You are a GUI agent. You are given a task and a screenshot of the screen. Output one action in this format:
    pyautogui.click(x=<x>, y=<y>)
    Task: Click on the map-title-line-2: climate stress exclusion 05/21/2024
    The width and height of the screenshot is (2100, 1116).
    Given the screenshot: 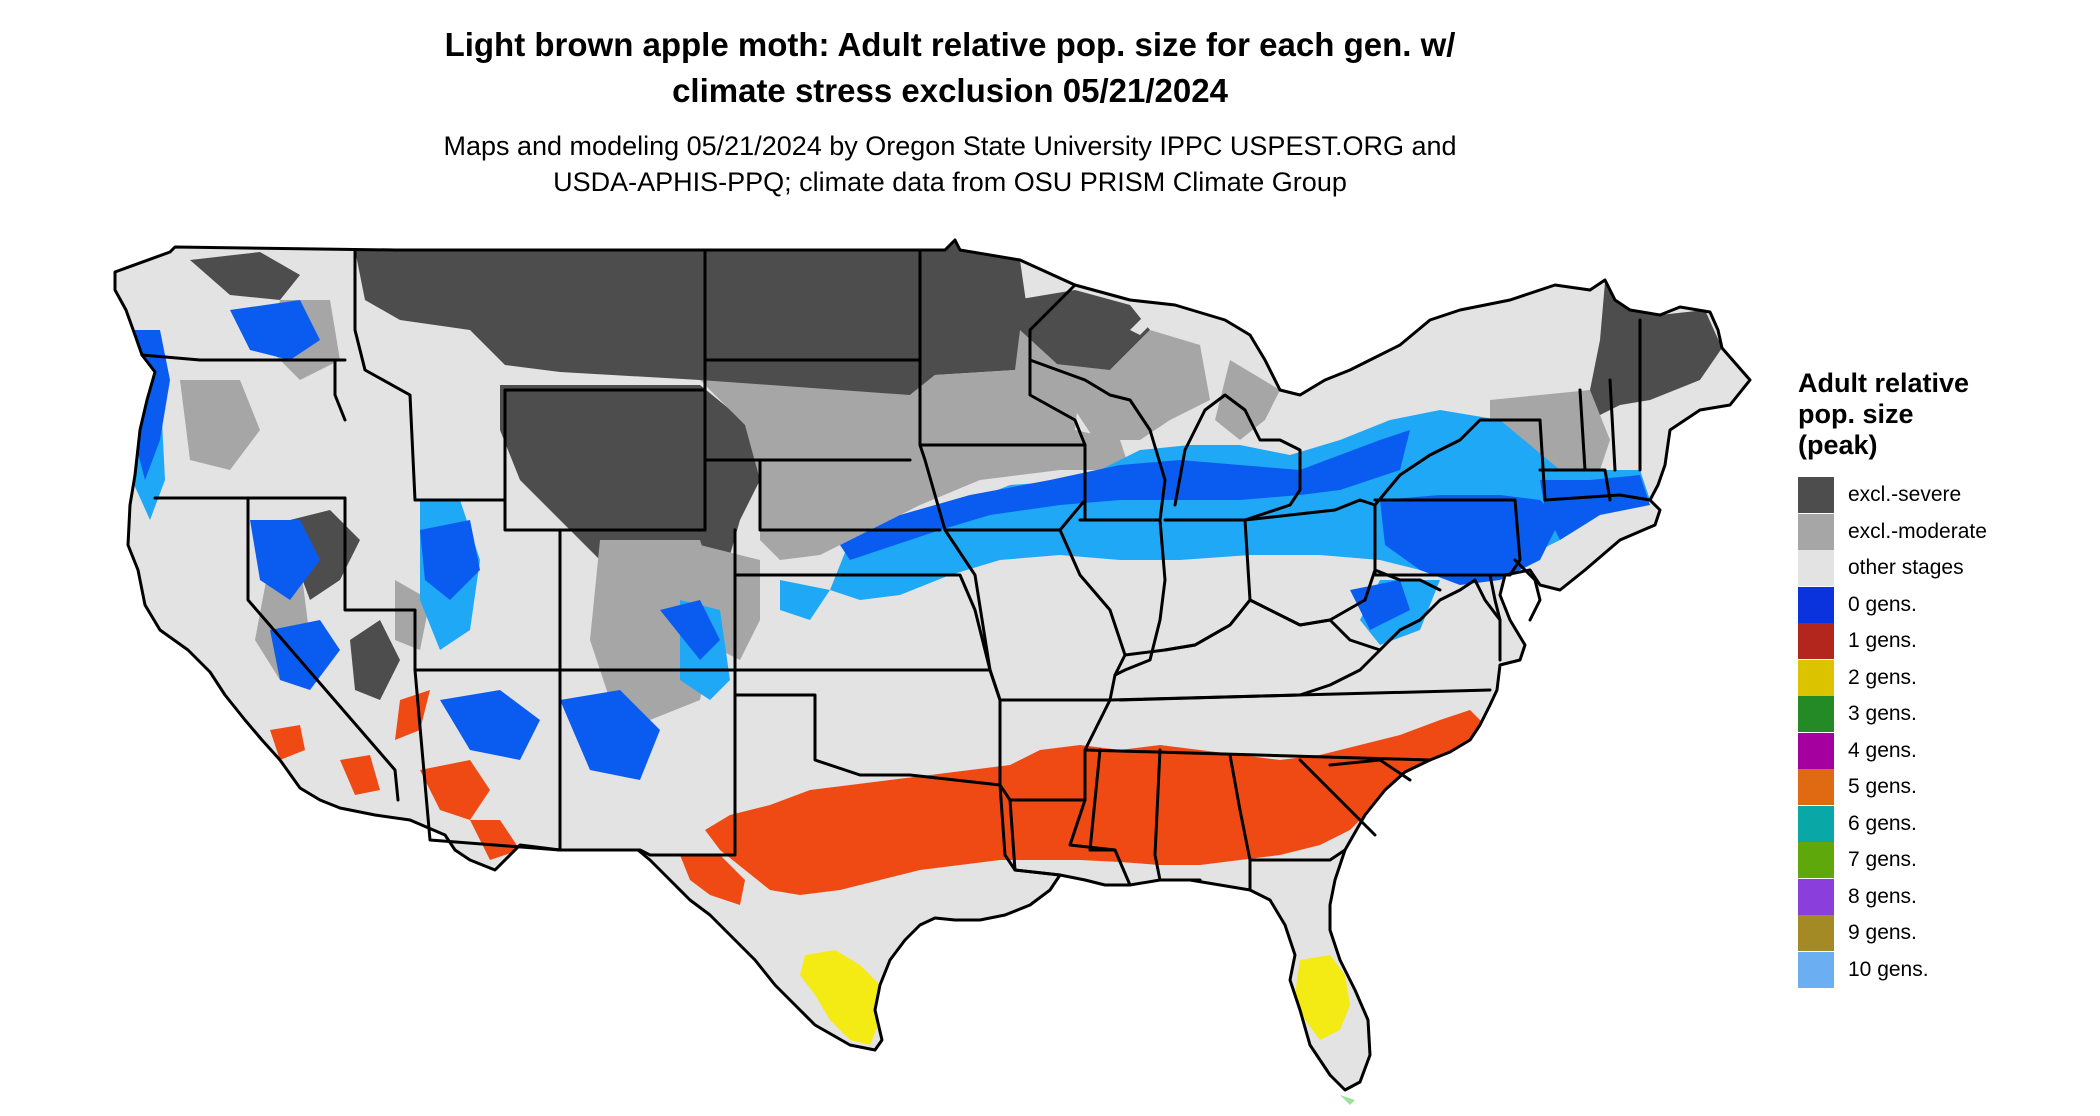 What is the action you would take?
    pyautogui.click(x=950, y=90)
    